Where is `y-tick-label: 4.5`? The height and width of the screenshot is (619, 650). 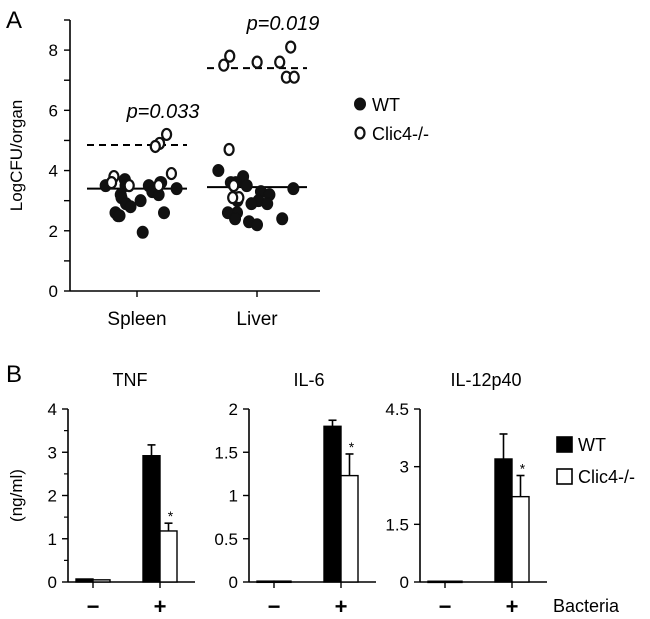
y-tick-label: 4.5 is located at coordinates (397, 409).